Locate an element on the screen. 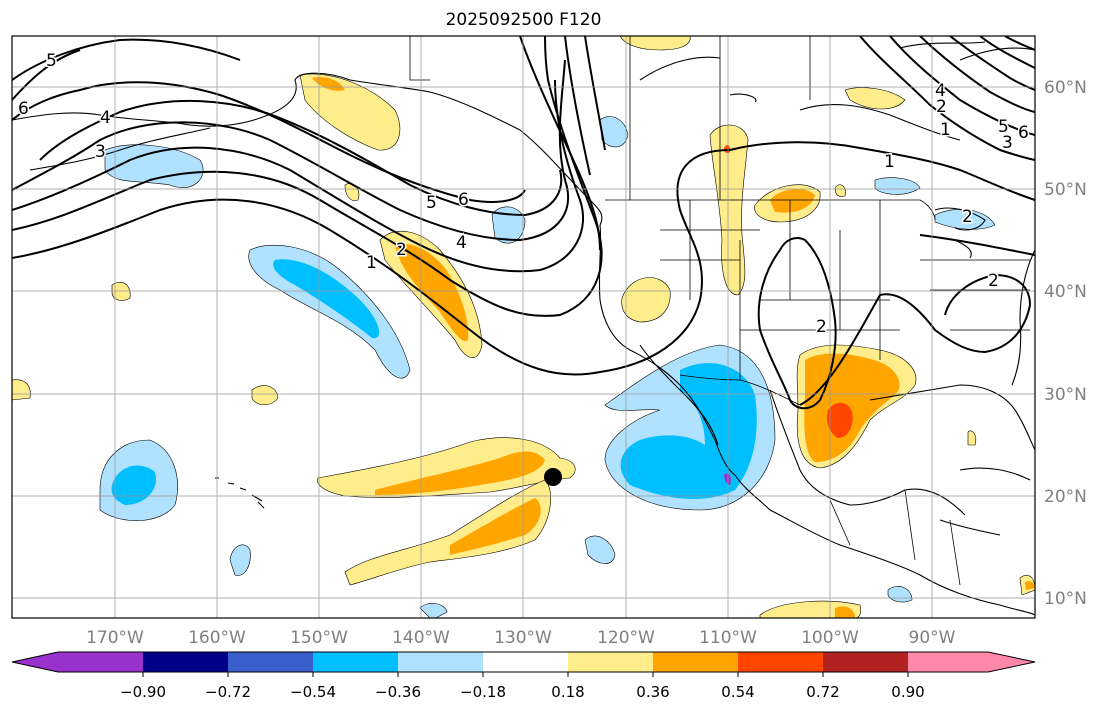 The width and height of the screenshot is (1105, 712). colorbar-extend-high is located at coordinates (1011, 662).